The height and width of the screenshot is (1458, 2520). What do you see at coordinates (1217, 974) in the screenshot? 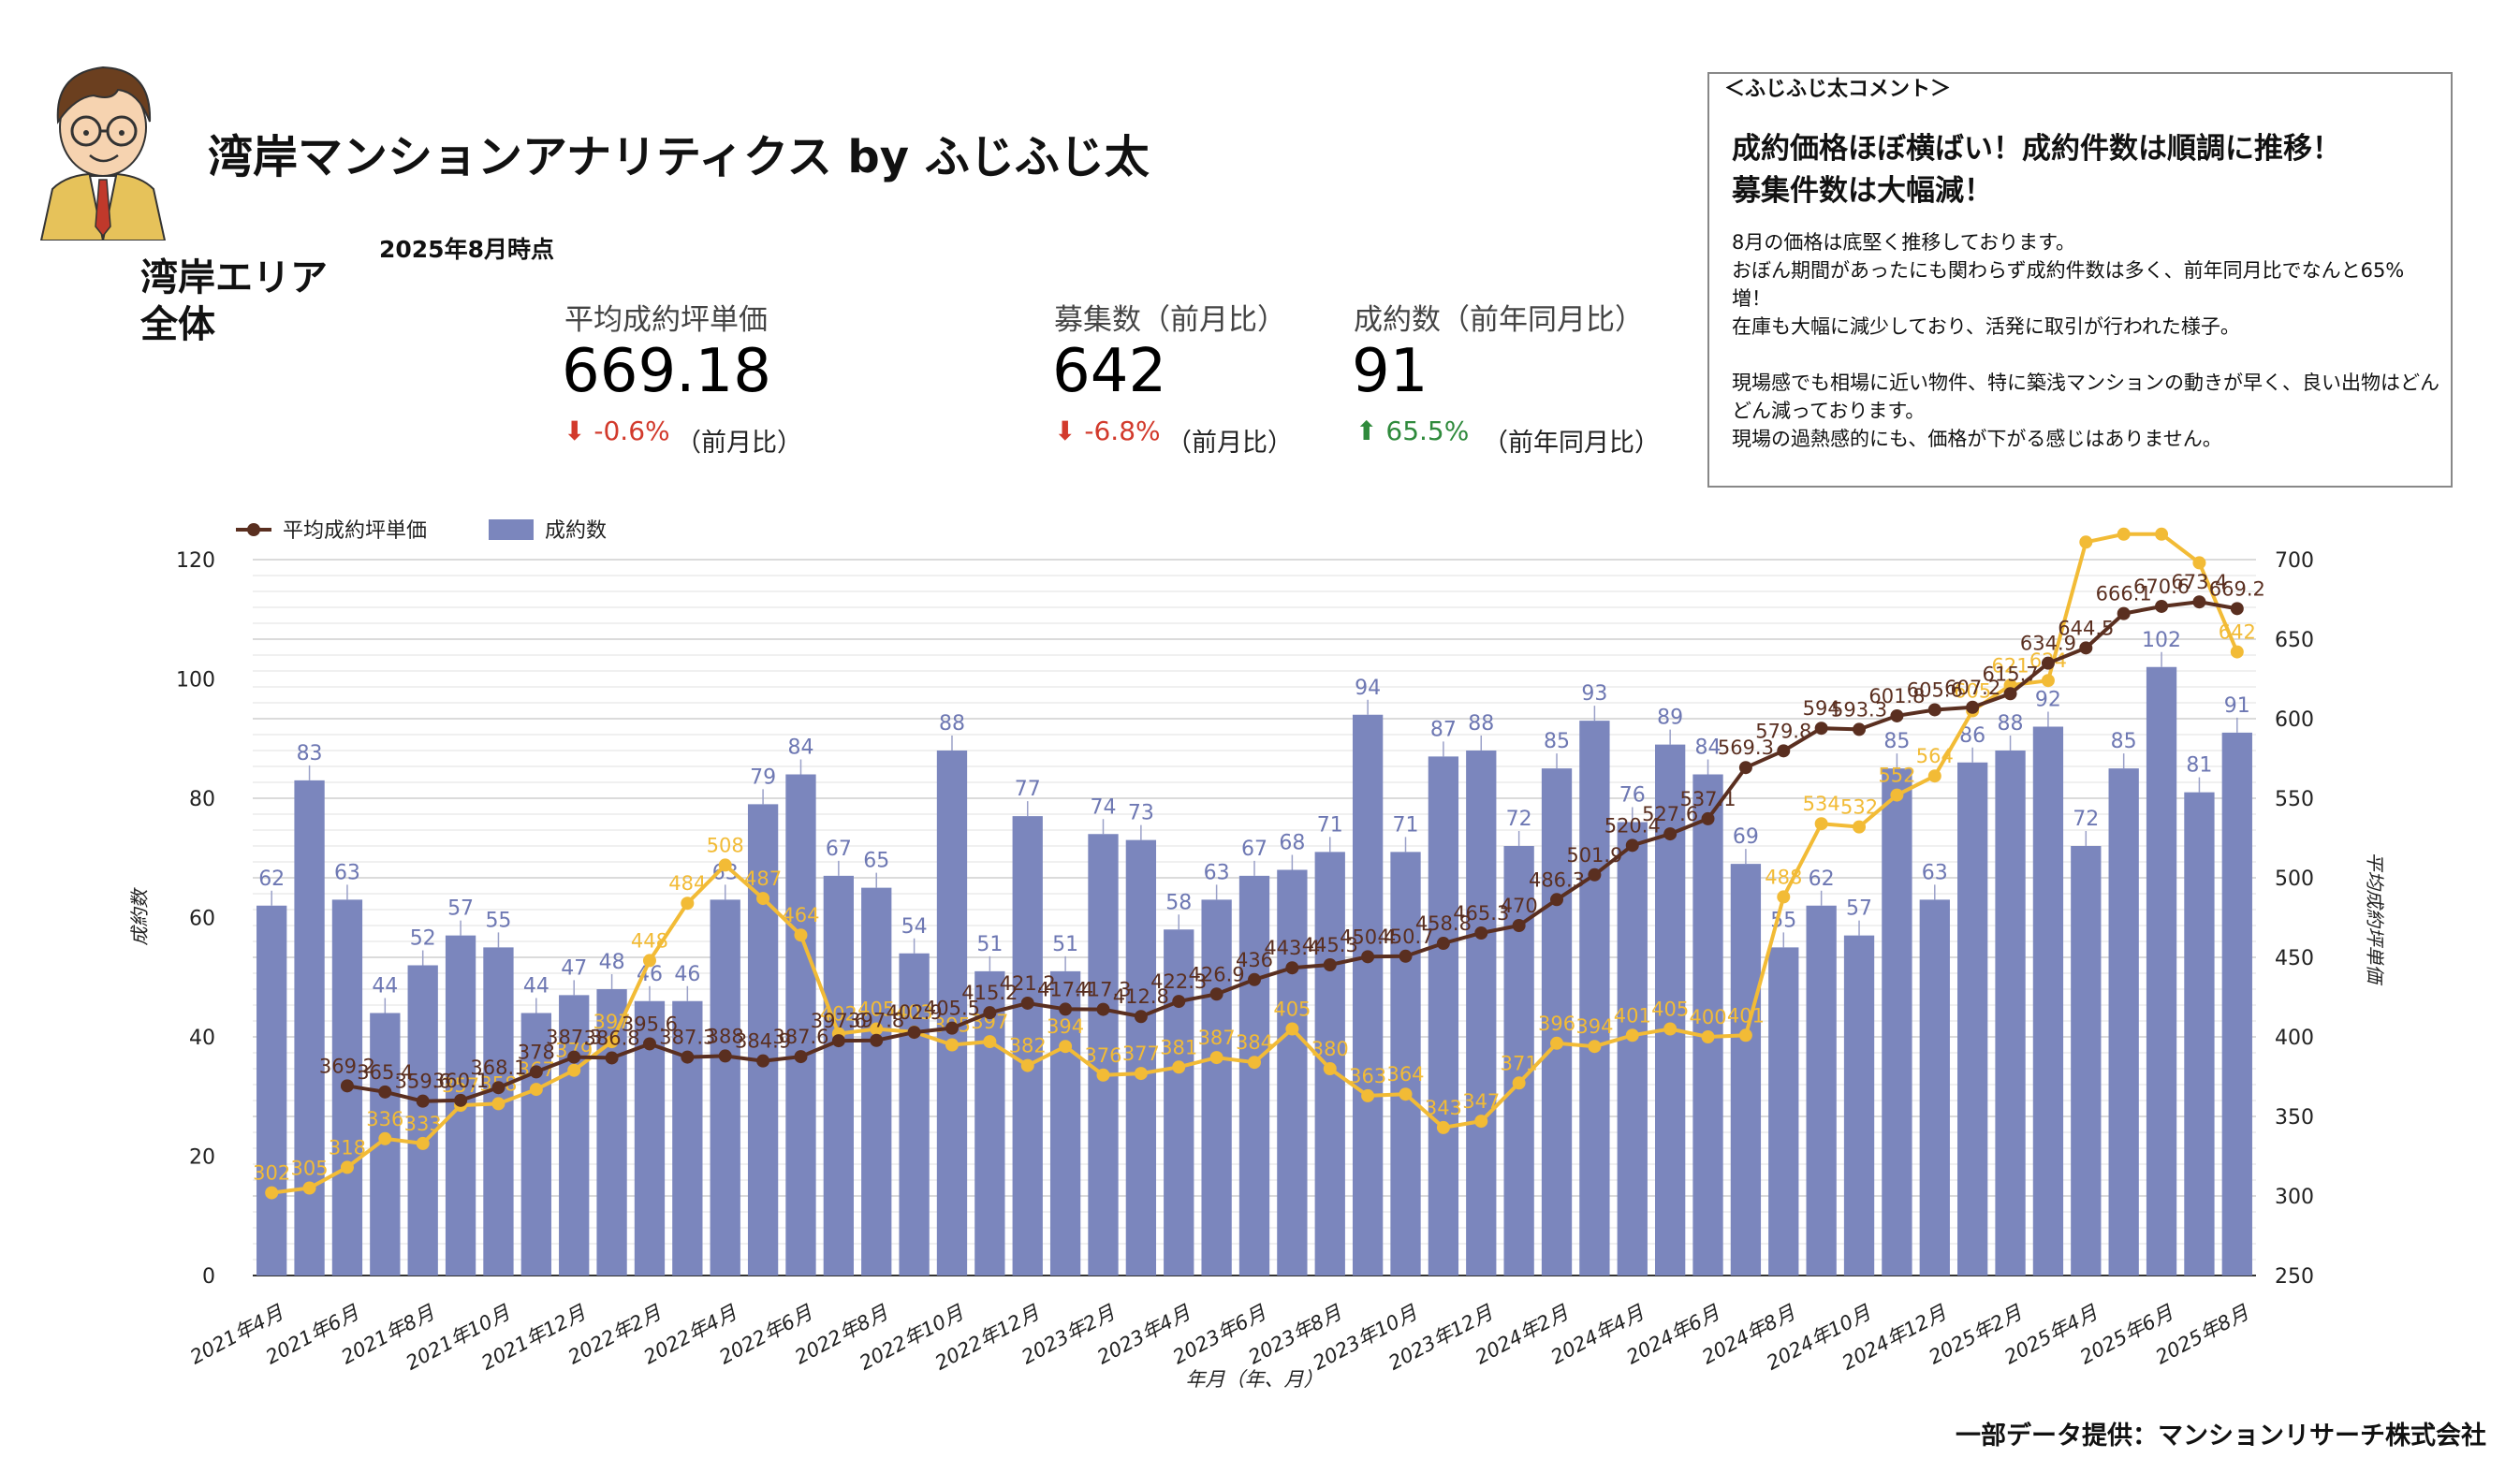
I see `price-data-label: 426.9` at bounding box center [1217, 974].